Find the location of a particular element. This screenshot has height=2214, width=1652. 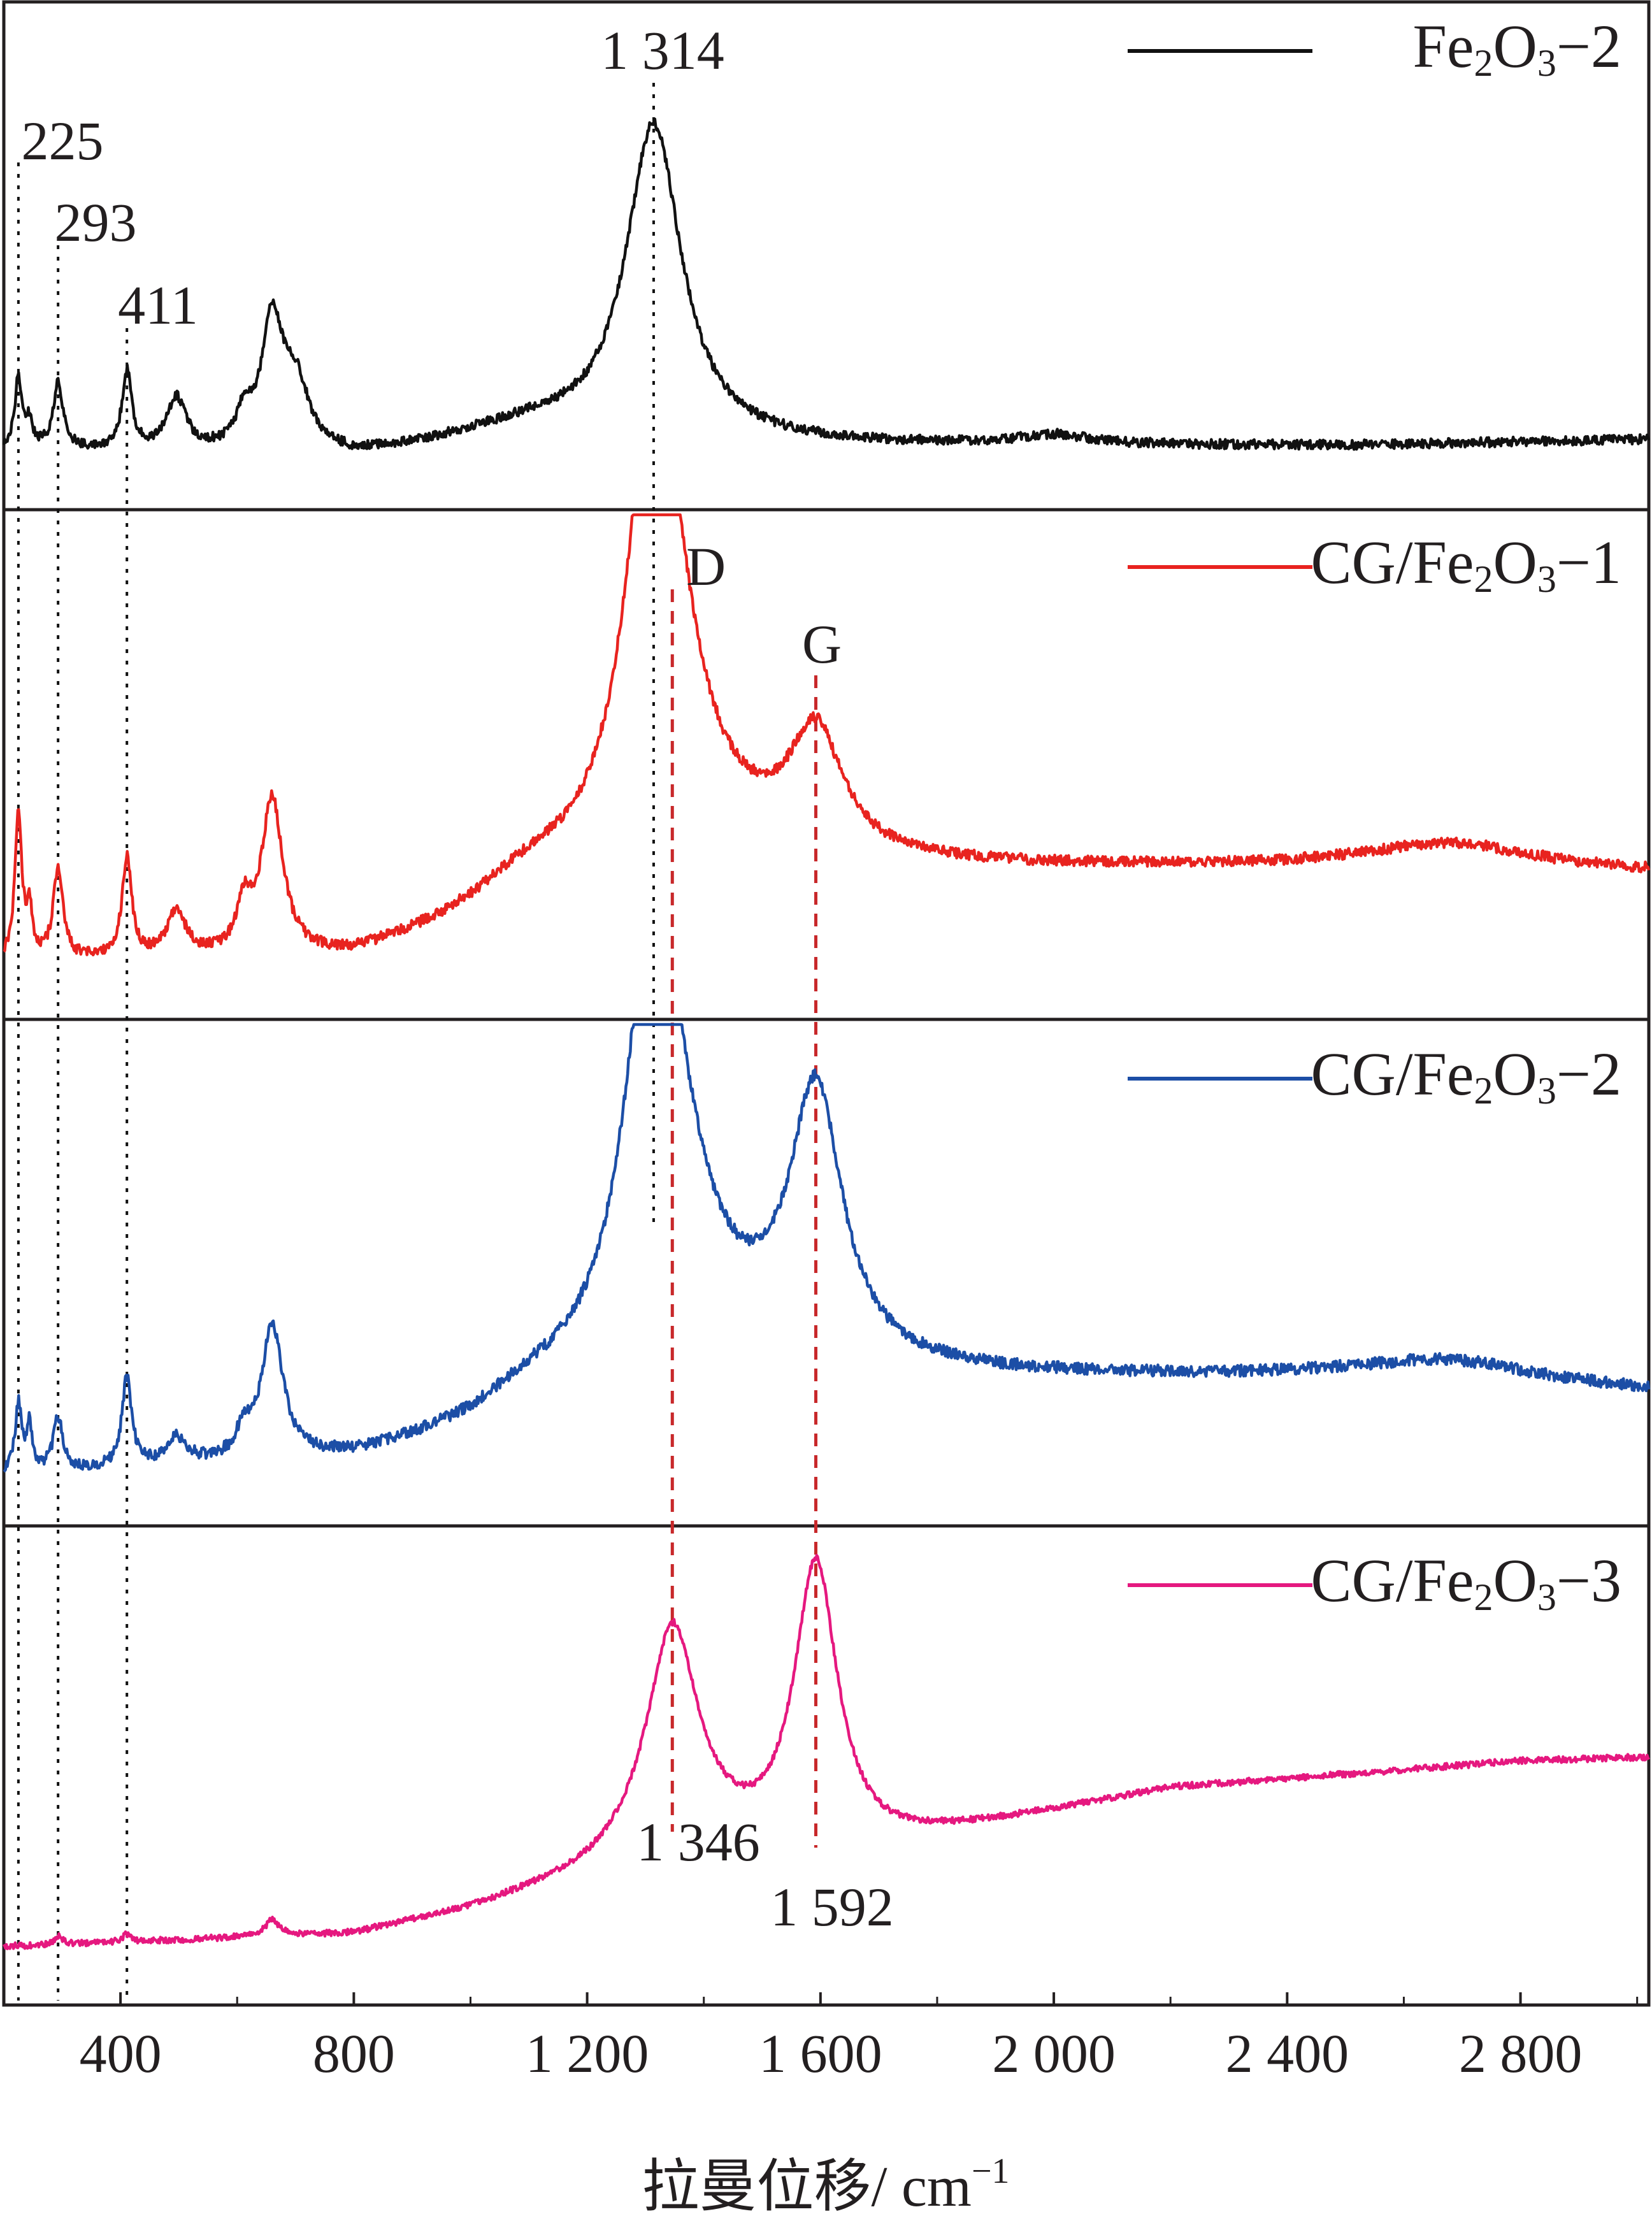

x-tick-label-400: 400 is located at coordinates (121, 2053).